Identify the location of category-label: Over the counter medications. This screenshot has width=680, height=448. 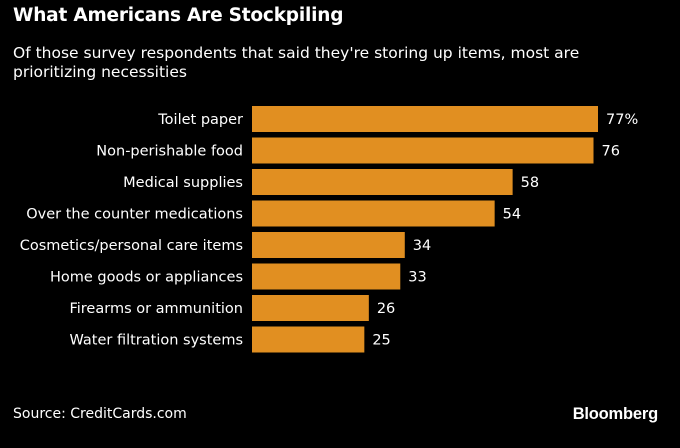
(134, 215).